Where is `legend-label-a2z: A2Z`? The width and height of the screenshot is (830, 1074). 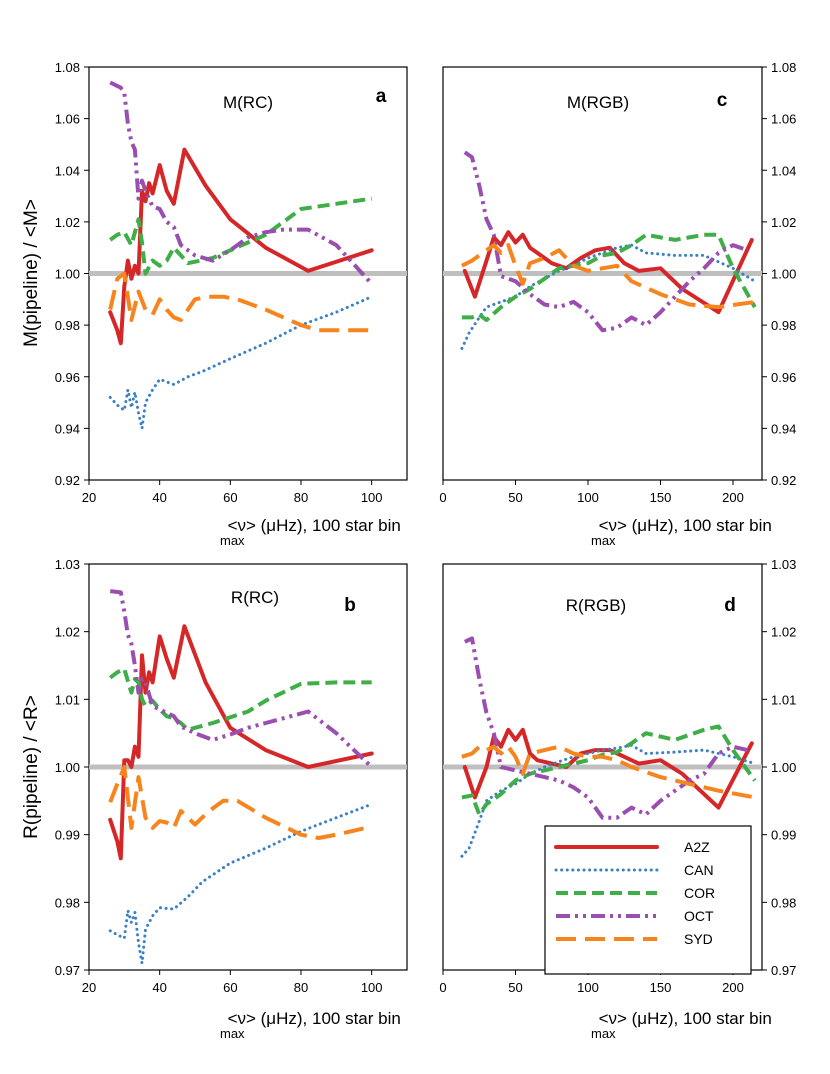
legend-label-a2z: A2Z is located at coordinates (697, 847).